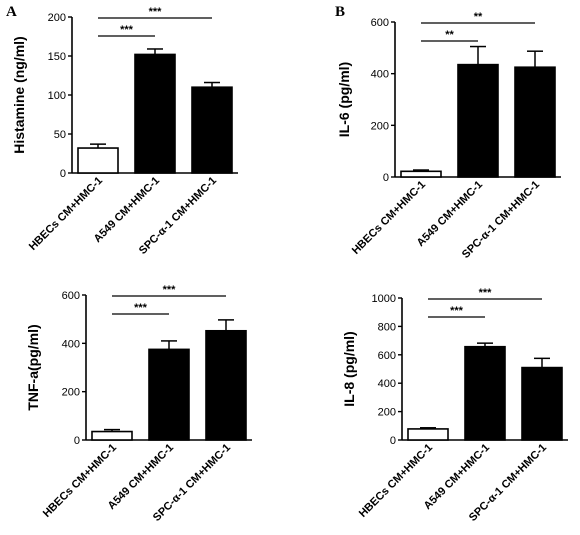 Image resolution: width=580 pixels, height=535 pixels. What do you see at coordinates (57, 57) in the screenshot?
I see `panel1-y-tick-label: 150` at bounding box center [57, 57].